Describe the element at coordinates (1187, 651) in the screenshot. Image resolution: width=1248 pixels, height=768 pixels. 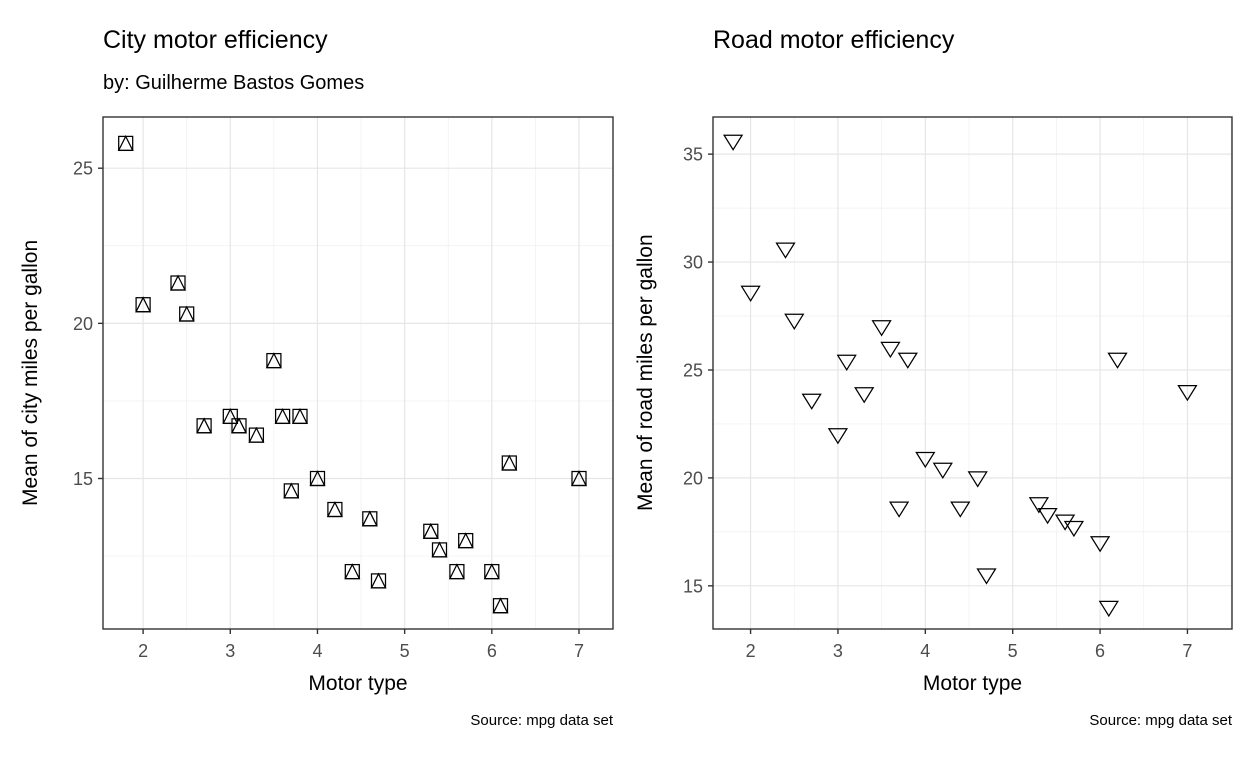
I see `x-tick-label: 7` at that location.